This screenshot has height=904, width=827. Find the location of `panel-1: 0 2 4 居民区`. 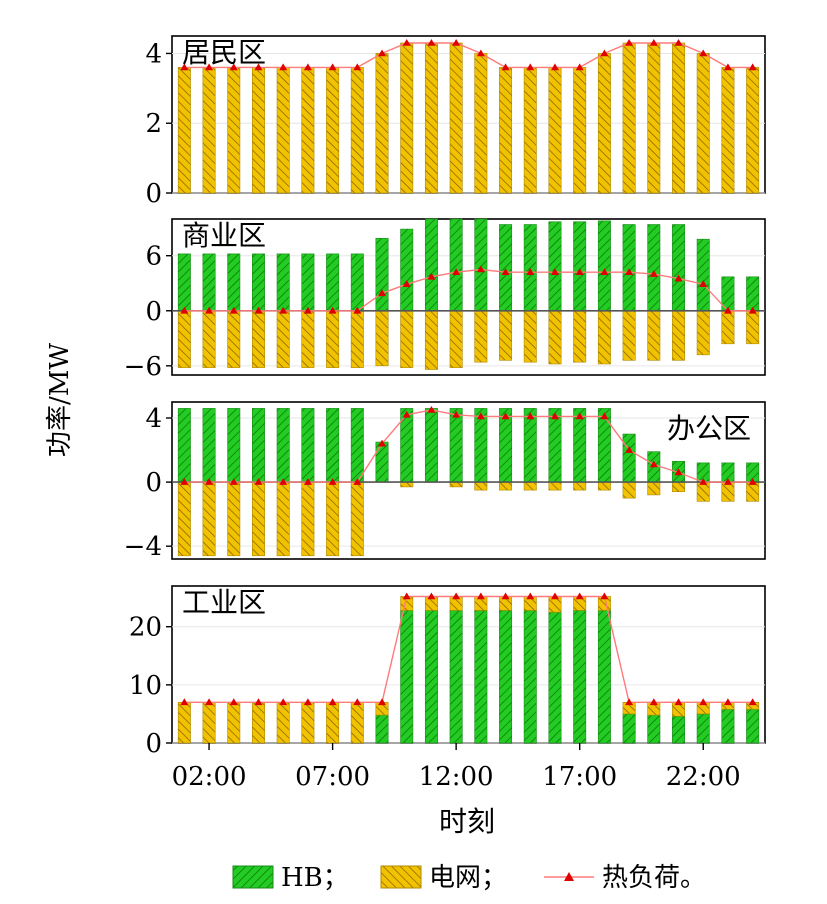

panel-1: 0 2 4 居民区 is located at coordinates (455, 122).